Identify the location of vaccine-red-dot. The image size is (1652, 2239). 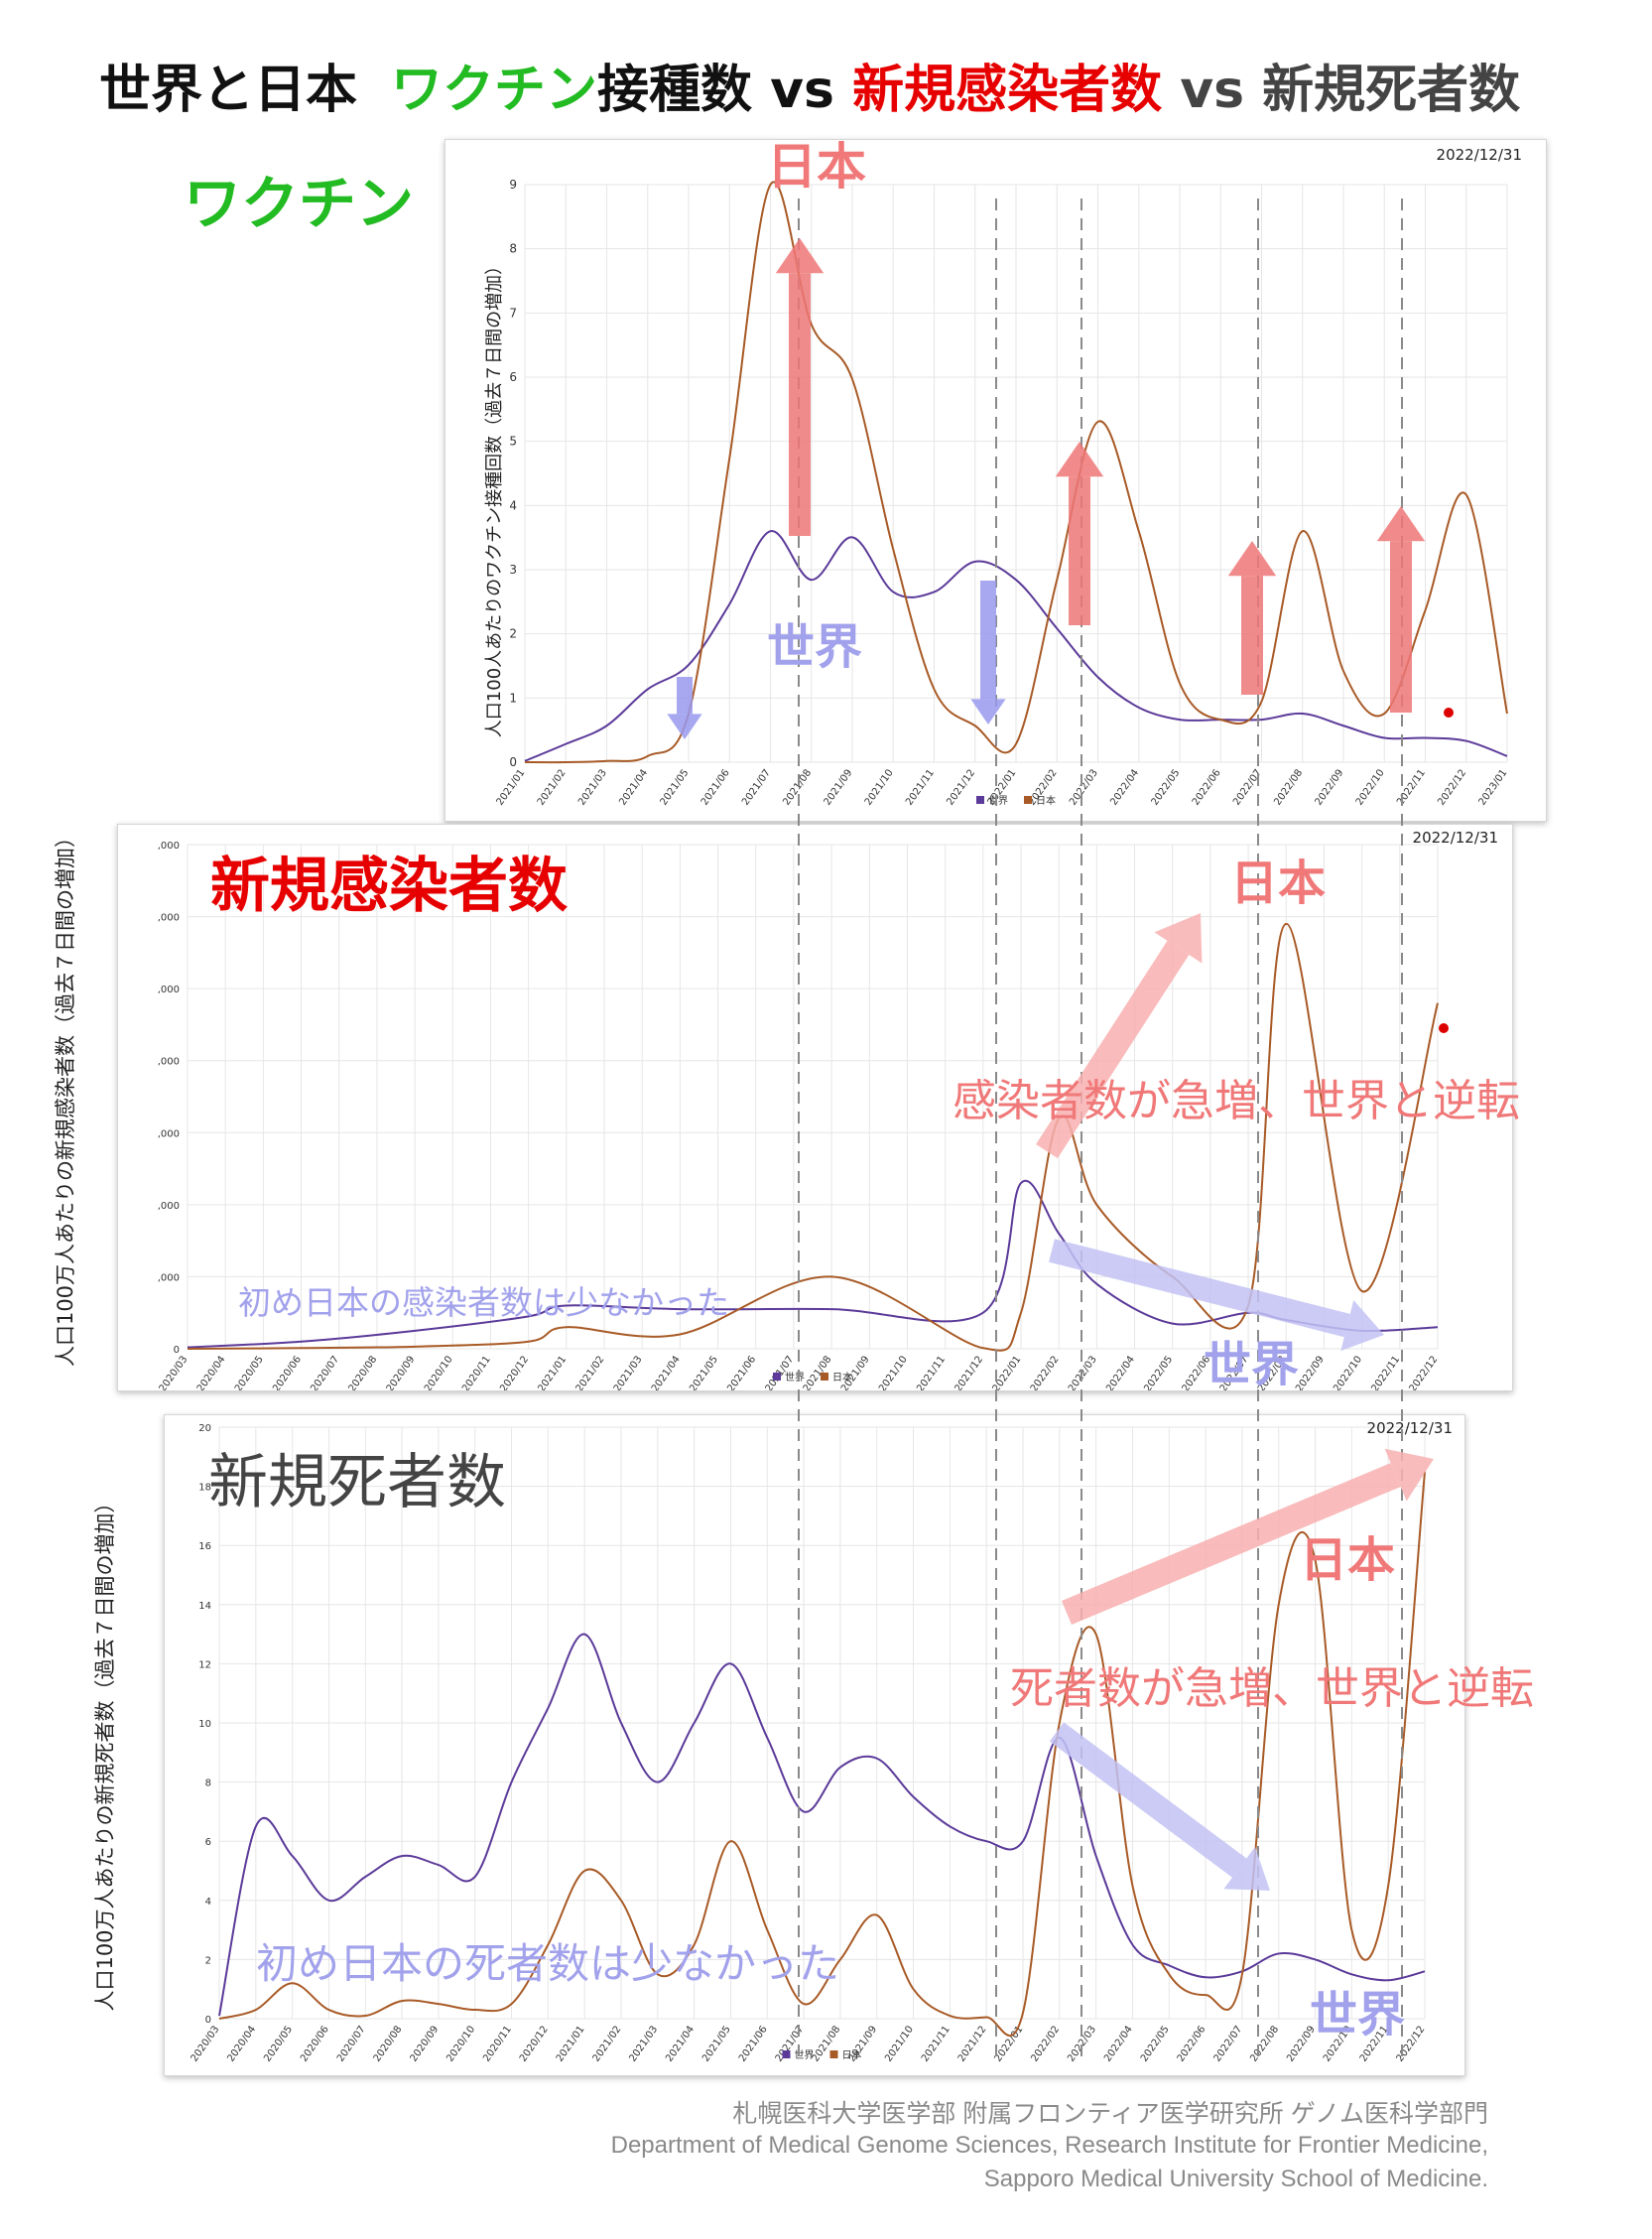
(1449, 713).